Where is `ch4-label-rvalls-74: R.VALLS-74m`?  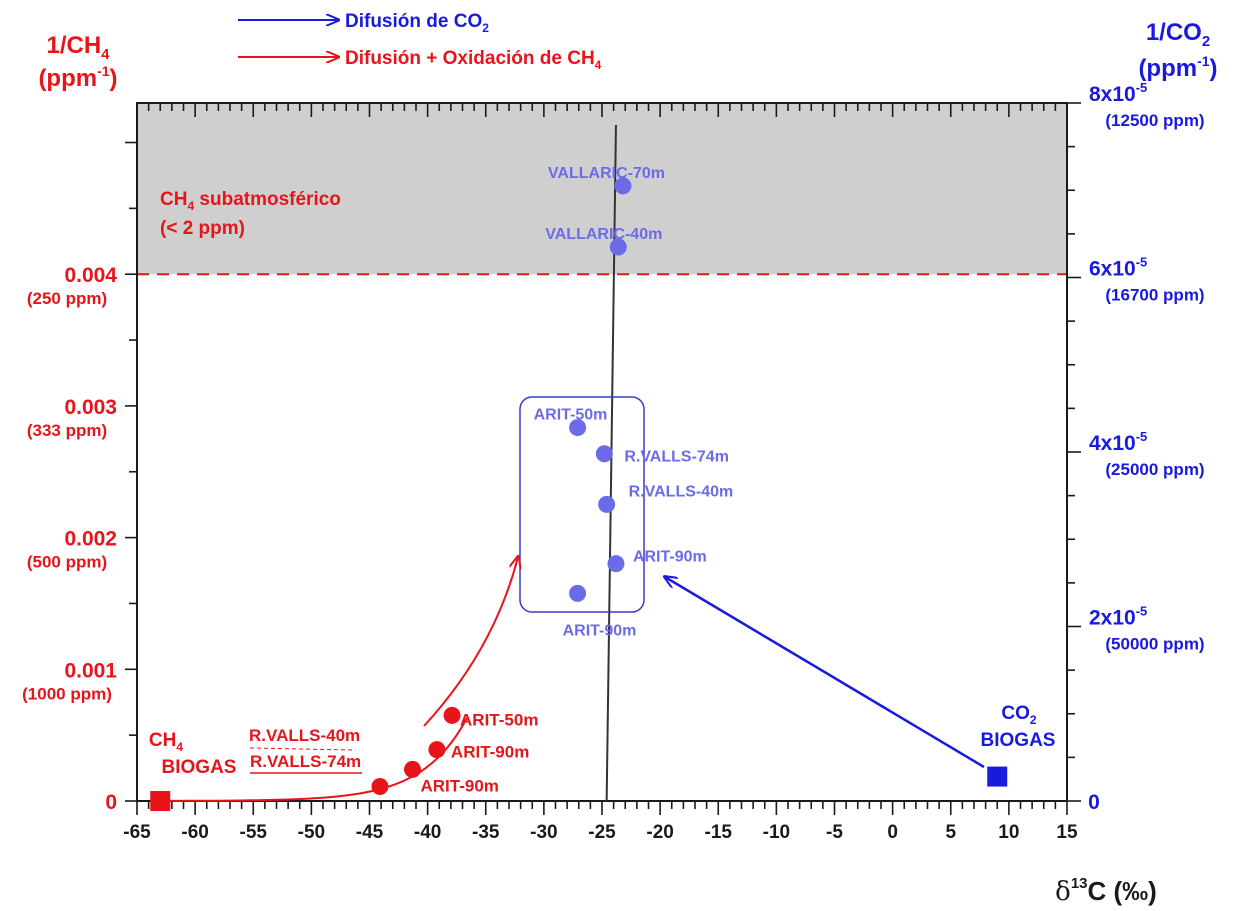
ch4-label-rvalls-74: R.VALLS-74m is located at coordinates (305, 761).